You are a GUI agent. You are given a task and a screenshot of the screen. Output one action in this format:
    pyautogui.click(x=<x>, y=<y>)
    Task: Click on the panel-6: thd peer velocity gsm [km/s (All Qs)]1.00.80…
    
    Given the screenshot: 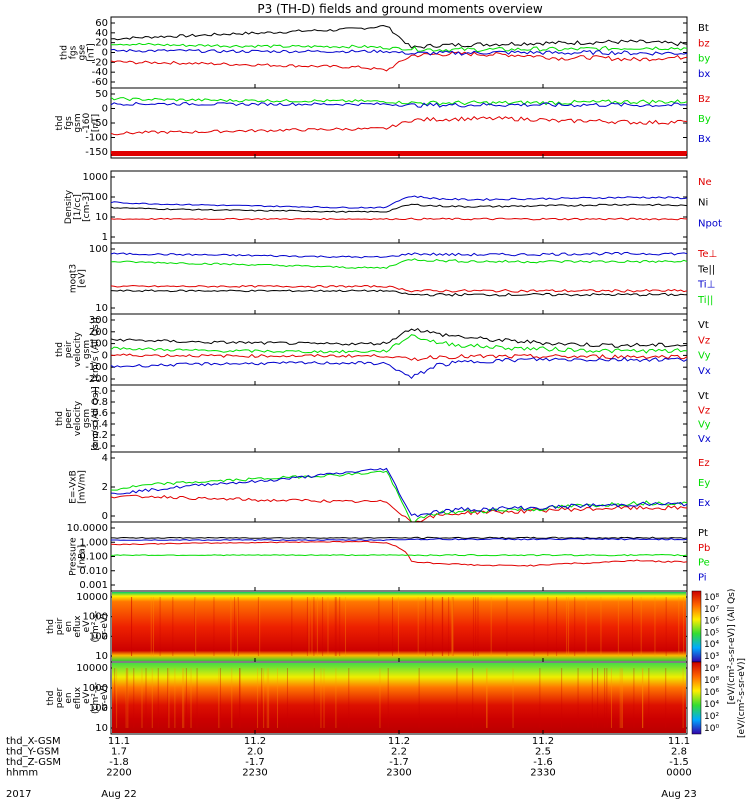 What is the action you would take?
    pyautogui.click(x=383, y=418)
    